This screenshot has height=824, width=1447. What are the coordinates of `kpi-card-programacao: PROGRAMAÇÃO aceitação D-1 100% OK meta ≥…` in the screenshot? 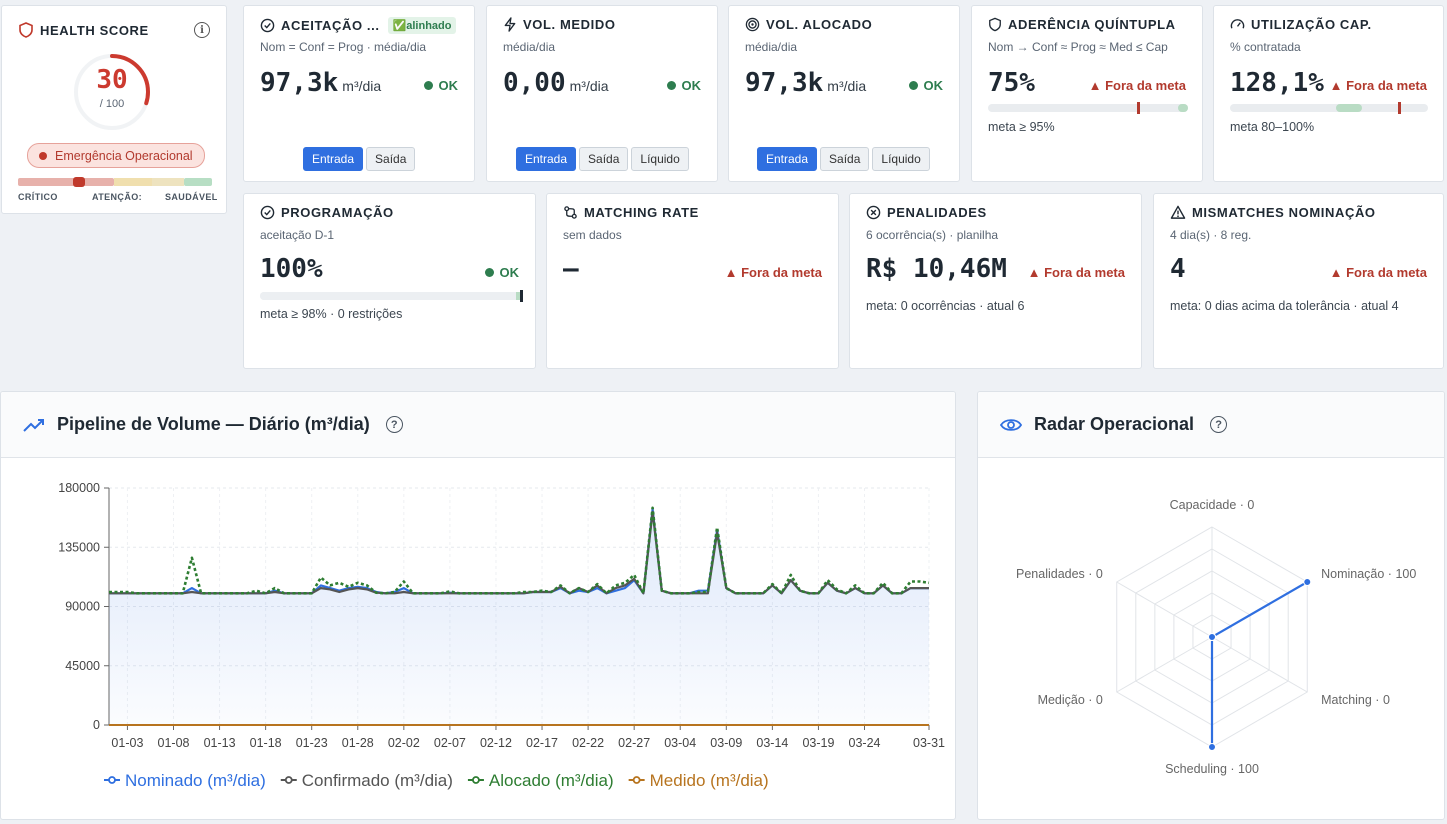 It's located at (389, 281).